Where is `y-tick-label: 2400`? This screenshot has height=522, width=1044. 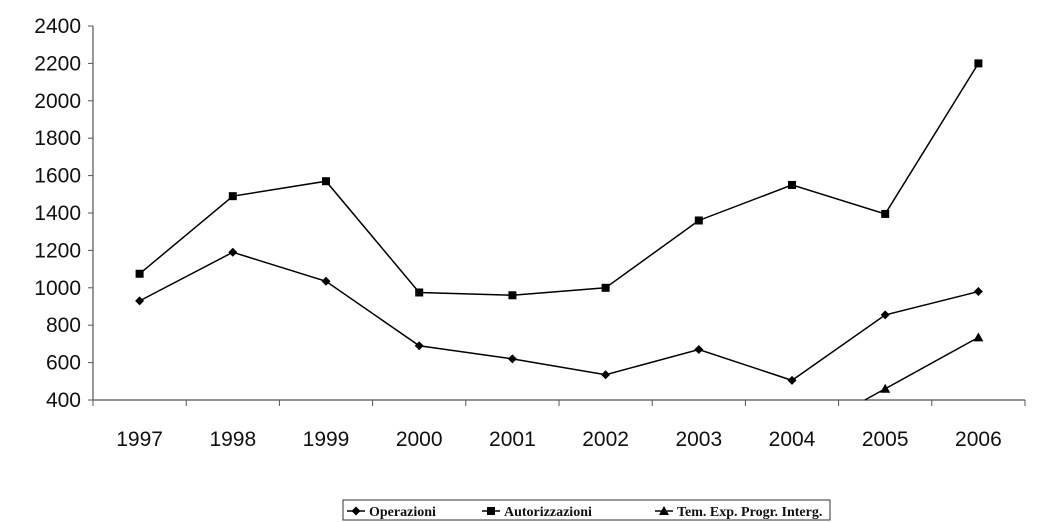
y-tick-label: 2400 is located at coordinates (57, 26).